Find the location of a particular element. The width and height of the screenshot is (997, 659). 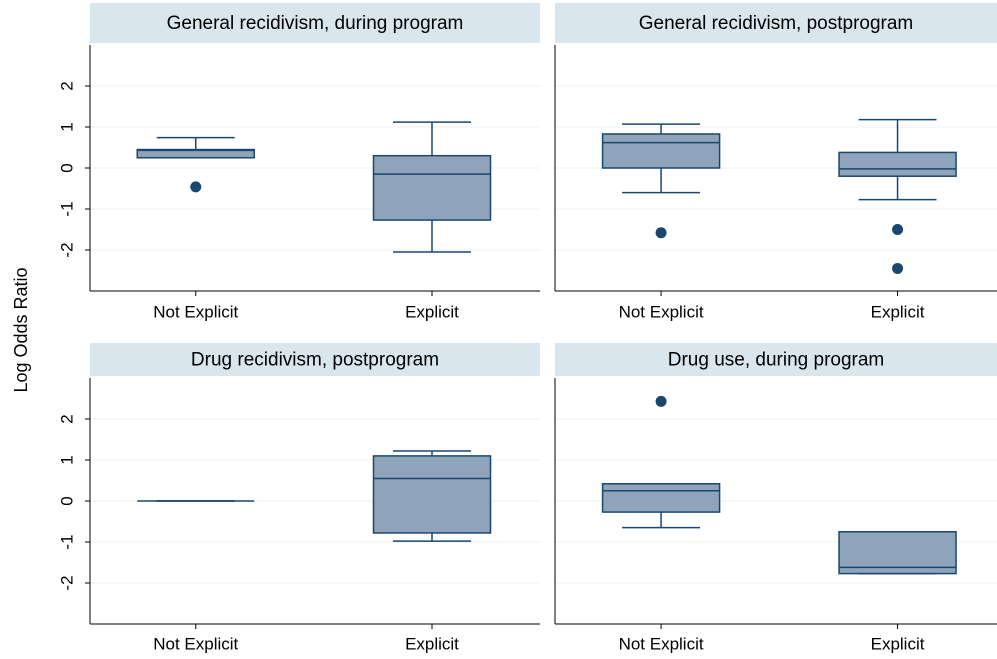

y-axis-title: Log Odds Ratio is located at coordinates (21, 329).